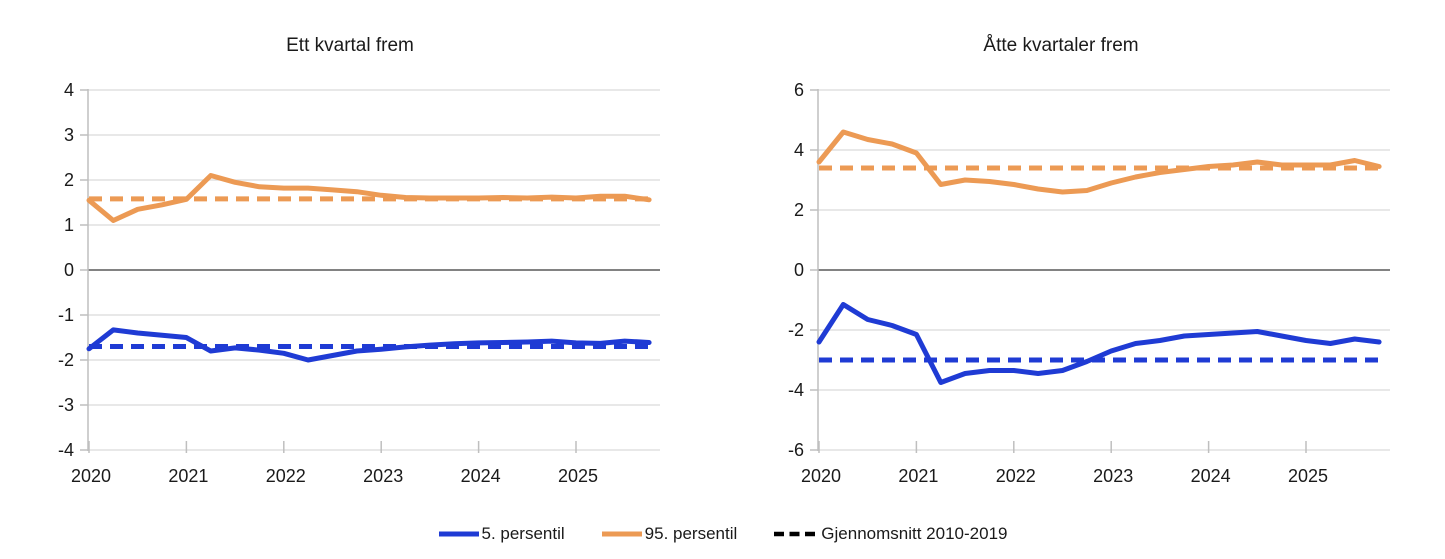 Image resolution: width=1445 pixels, height=559 pixels. I want to click on legend-item-5-persentil: 5. persentil, so click(501, 534).